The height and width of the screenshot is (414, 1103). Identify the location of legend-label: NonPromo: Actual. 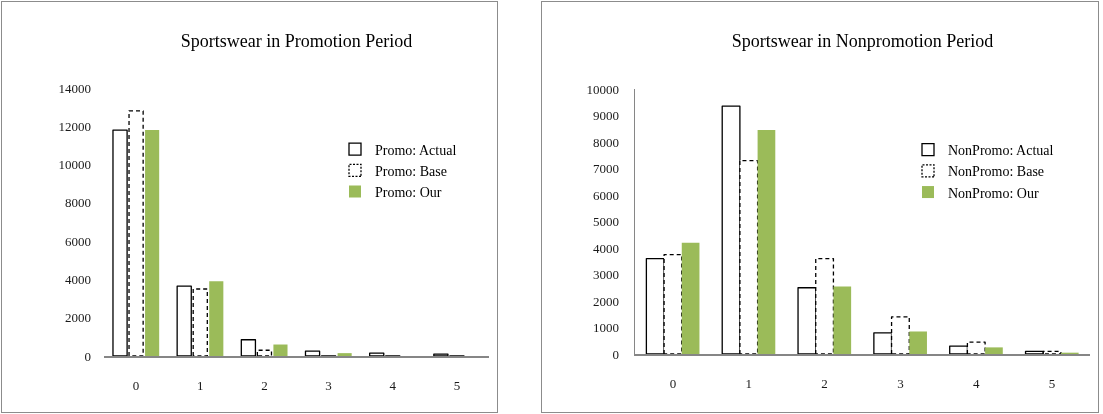
(1001, 151).